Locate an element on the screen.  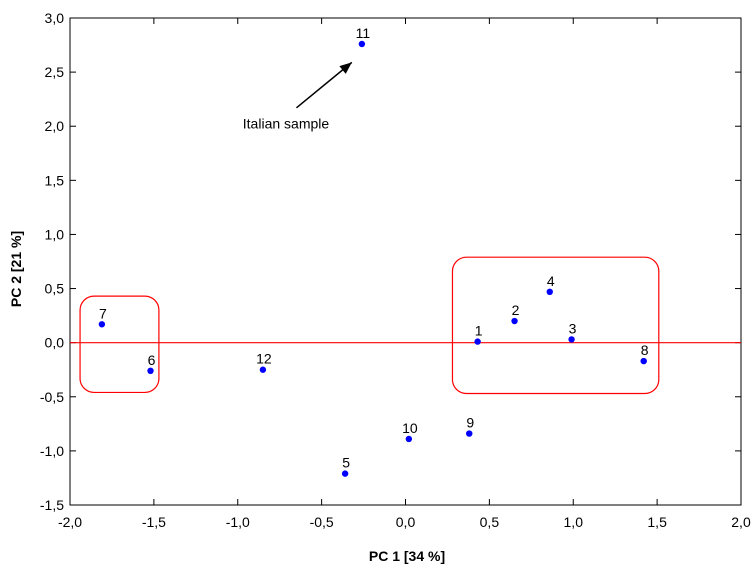
y-tick-label: 0,0 is located at coordinates (55, 343).